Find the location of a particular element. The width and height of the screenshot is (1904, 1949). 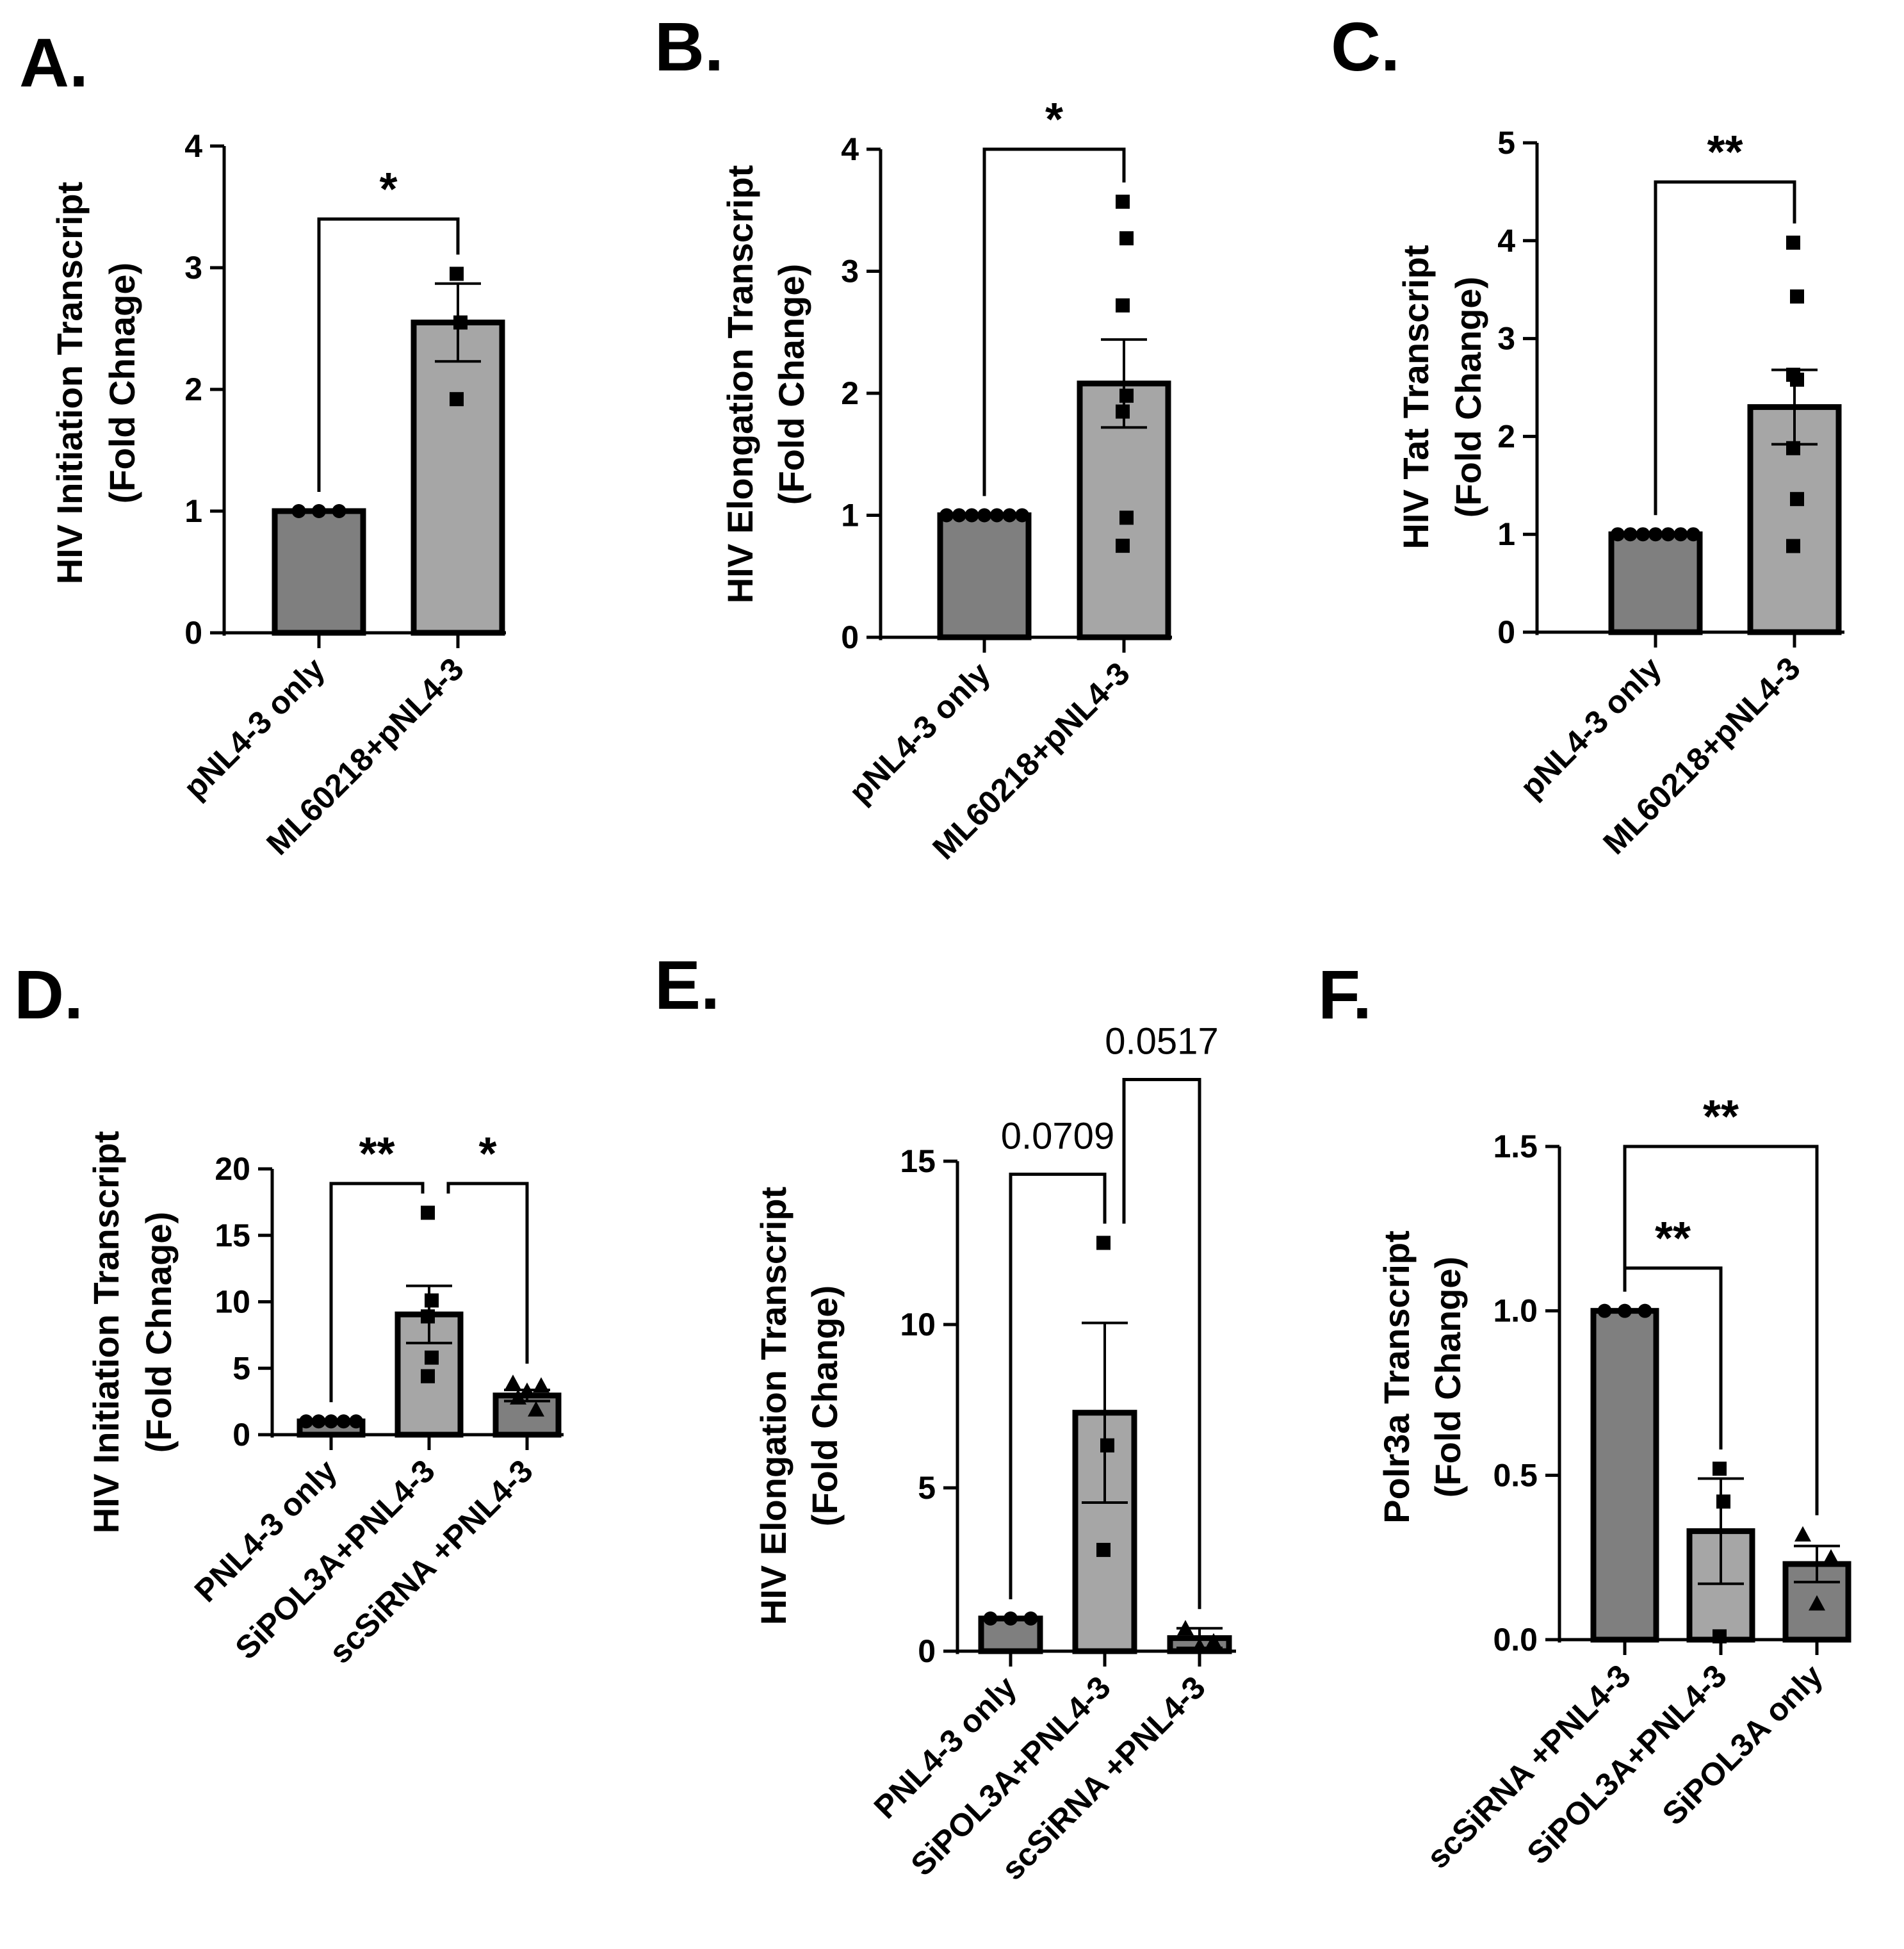

panel-label: C. is located at coordinates (1365, 46).